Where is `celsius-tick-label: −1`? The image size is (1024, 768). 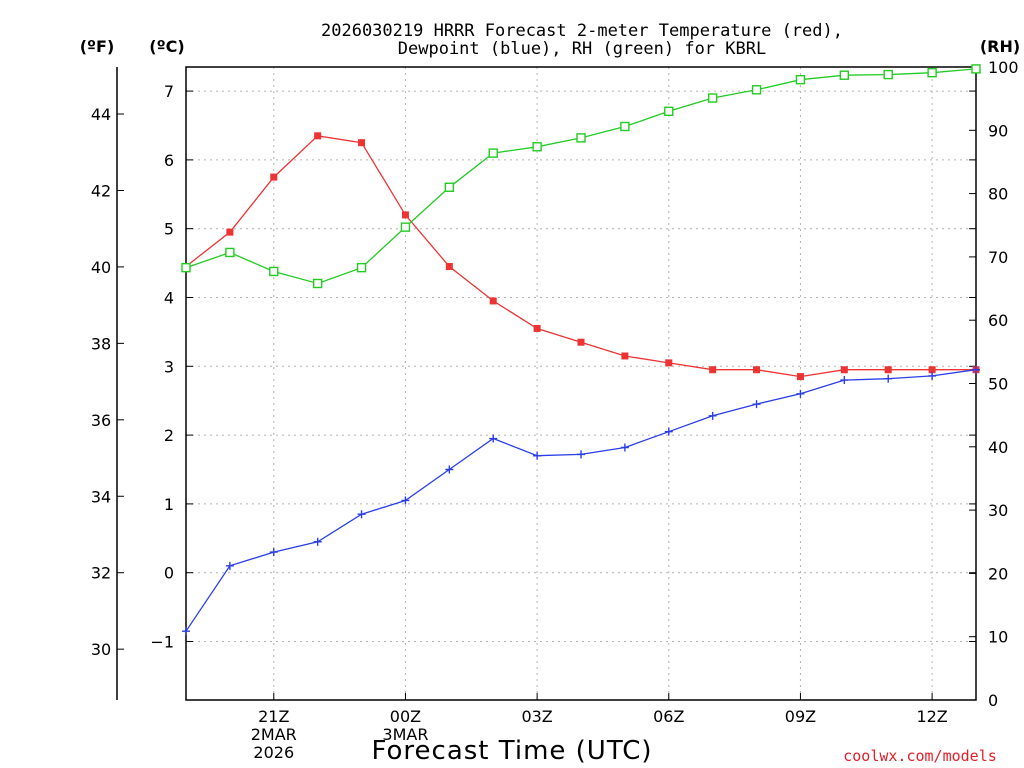
celsius-tick-label: −1 is located at coordinates (162, 642).